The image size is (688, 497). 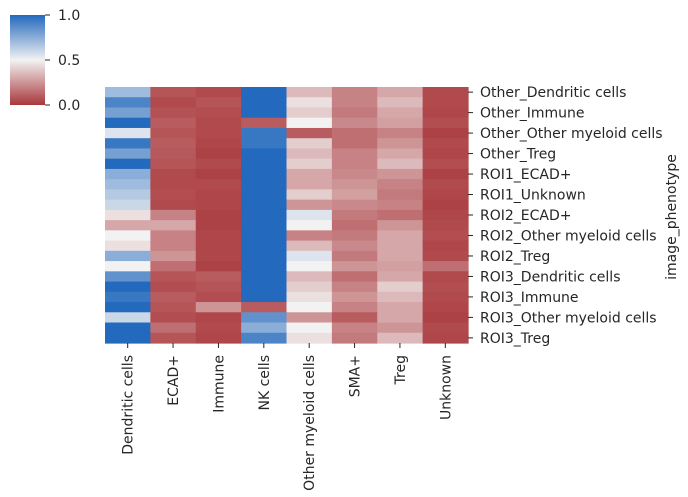 I want to click on y-tick-label: ROI2_Treg, so click(x=515, y=257).